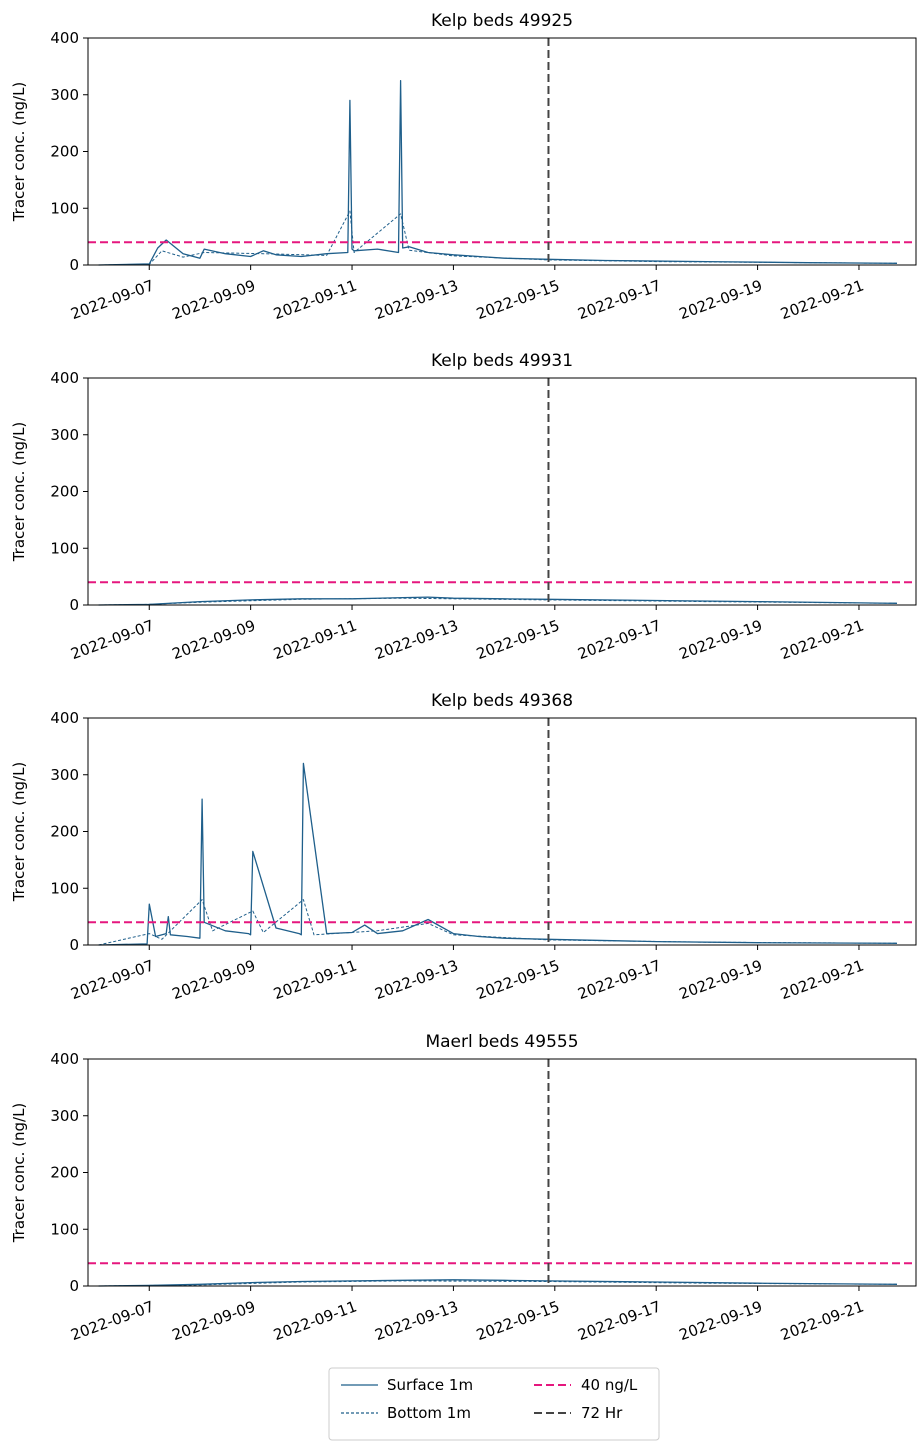  I want to click on panel-title: Kelp beds 49368, so click(502, 701).